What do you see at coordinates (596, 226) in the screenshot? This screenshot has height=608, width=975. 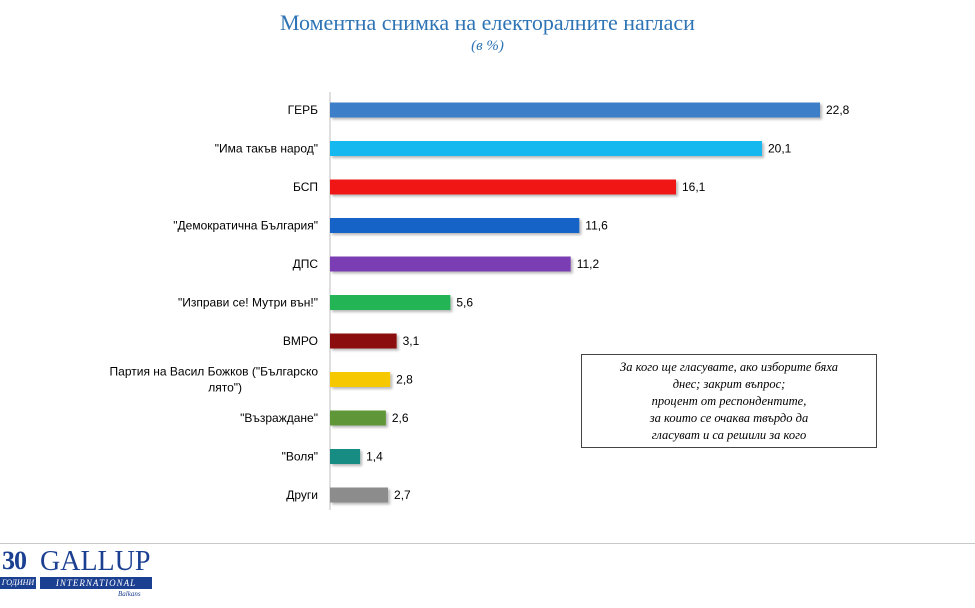 I see `value-label: 11,6` at bounding box center [596, 226].